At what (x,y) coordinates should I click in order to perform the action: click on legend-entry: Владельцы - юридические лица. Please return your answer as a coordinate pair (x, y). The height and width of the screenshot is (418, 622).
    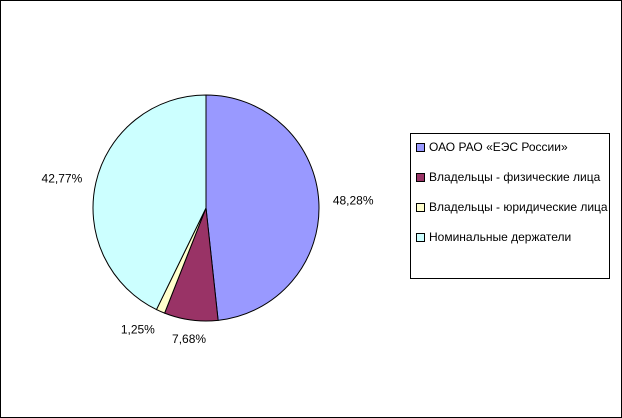
    Looking at the image, I should click on (512, 207).